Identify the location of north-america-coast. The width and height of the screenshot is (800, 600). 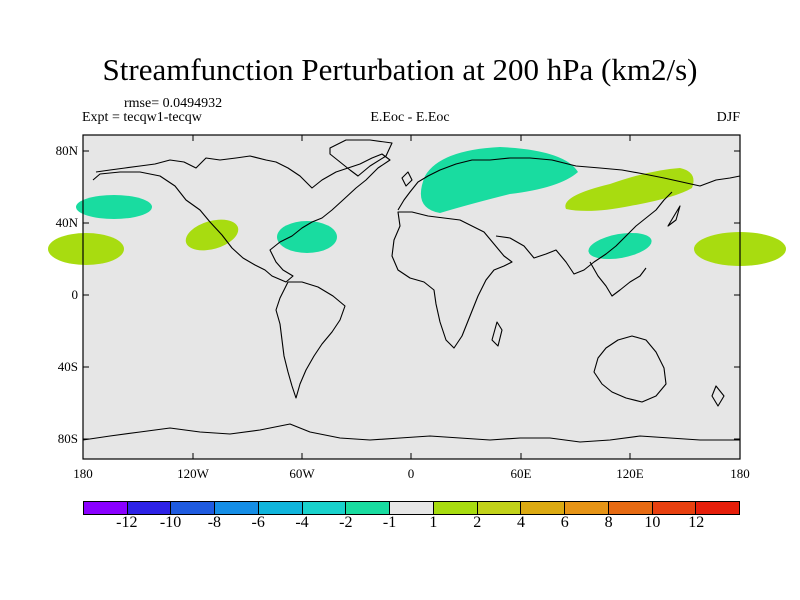
(241, 218).